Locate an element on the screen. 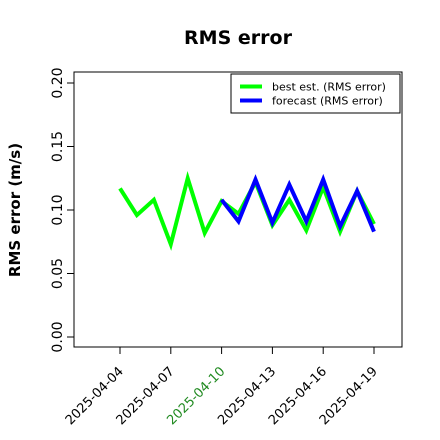  chart-title: RMS error is located at coordinates (238, 38).